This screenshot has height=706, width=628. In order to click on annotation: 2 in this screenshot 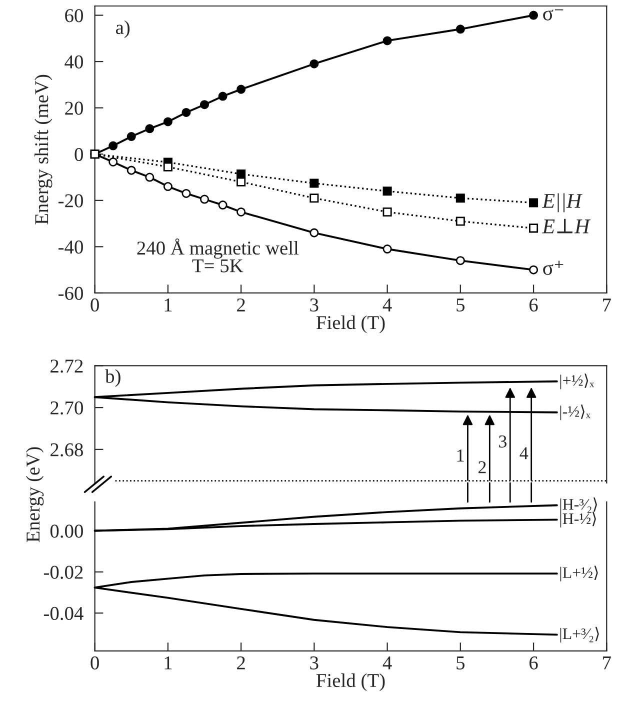, I will do `click(482, 467)`.